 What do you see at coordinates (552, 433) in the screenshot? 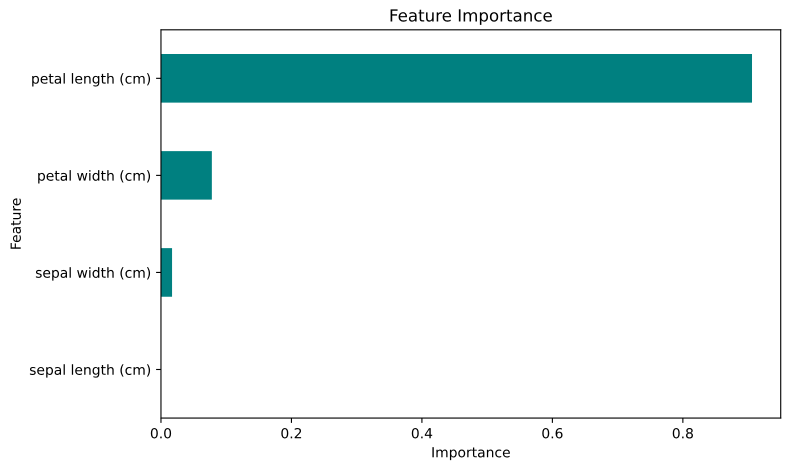
I see `x-tick-label: 0.6` at bounding box center [552, 433].